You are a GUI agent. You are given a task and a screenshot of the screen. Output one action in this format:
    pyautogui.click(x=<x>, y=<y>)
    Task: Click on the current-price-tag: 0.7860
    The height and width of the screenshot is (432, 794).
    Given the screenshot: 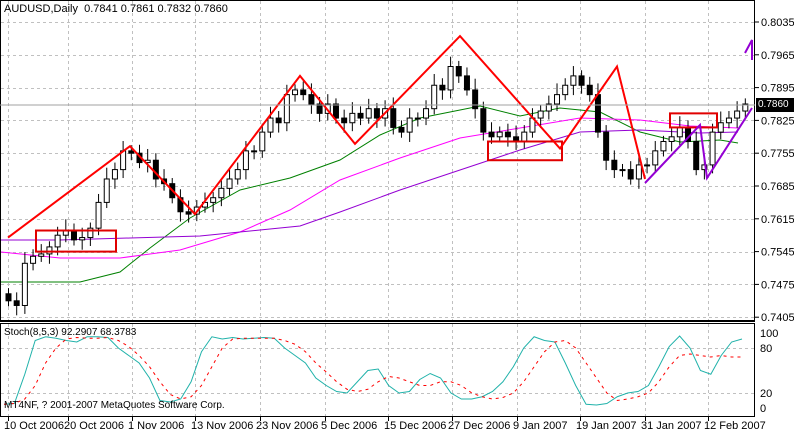 What is the action you would take?
    pyautogui.click(x=775, y=105)
    